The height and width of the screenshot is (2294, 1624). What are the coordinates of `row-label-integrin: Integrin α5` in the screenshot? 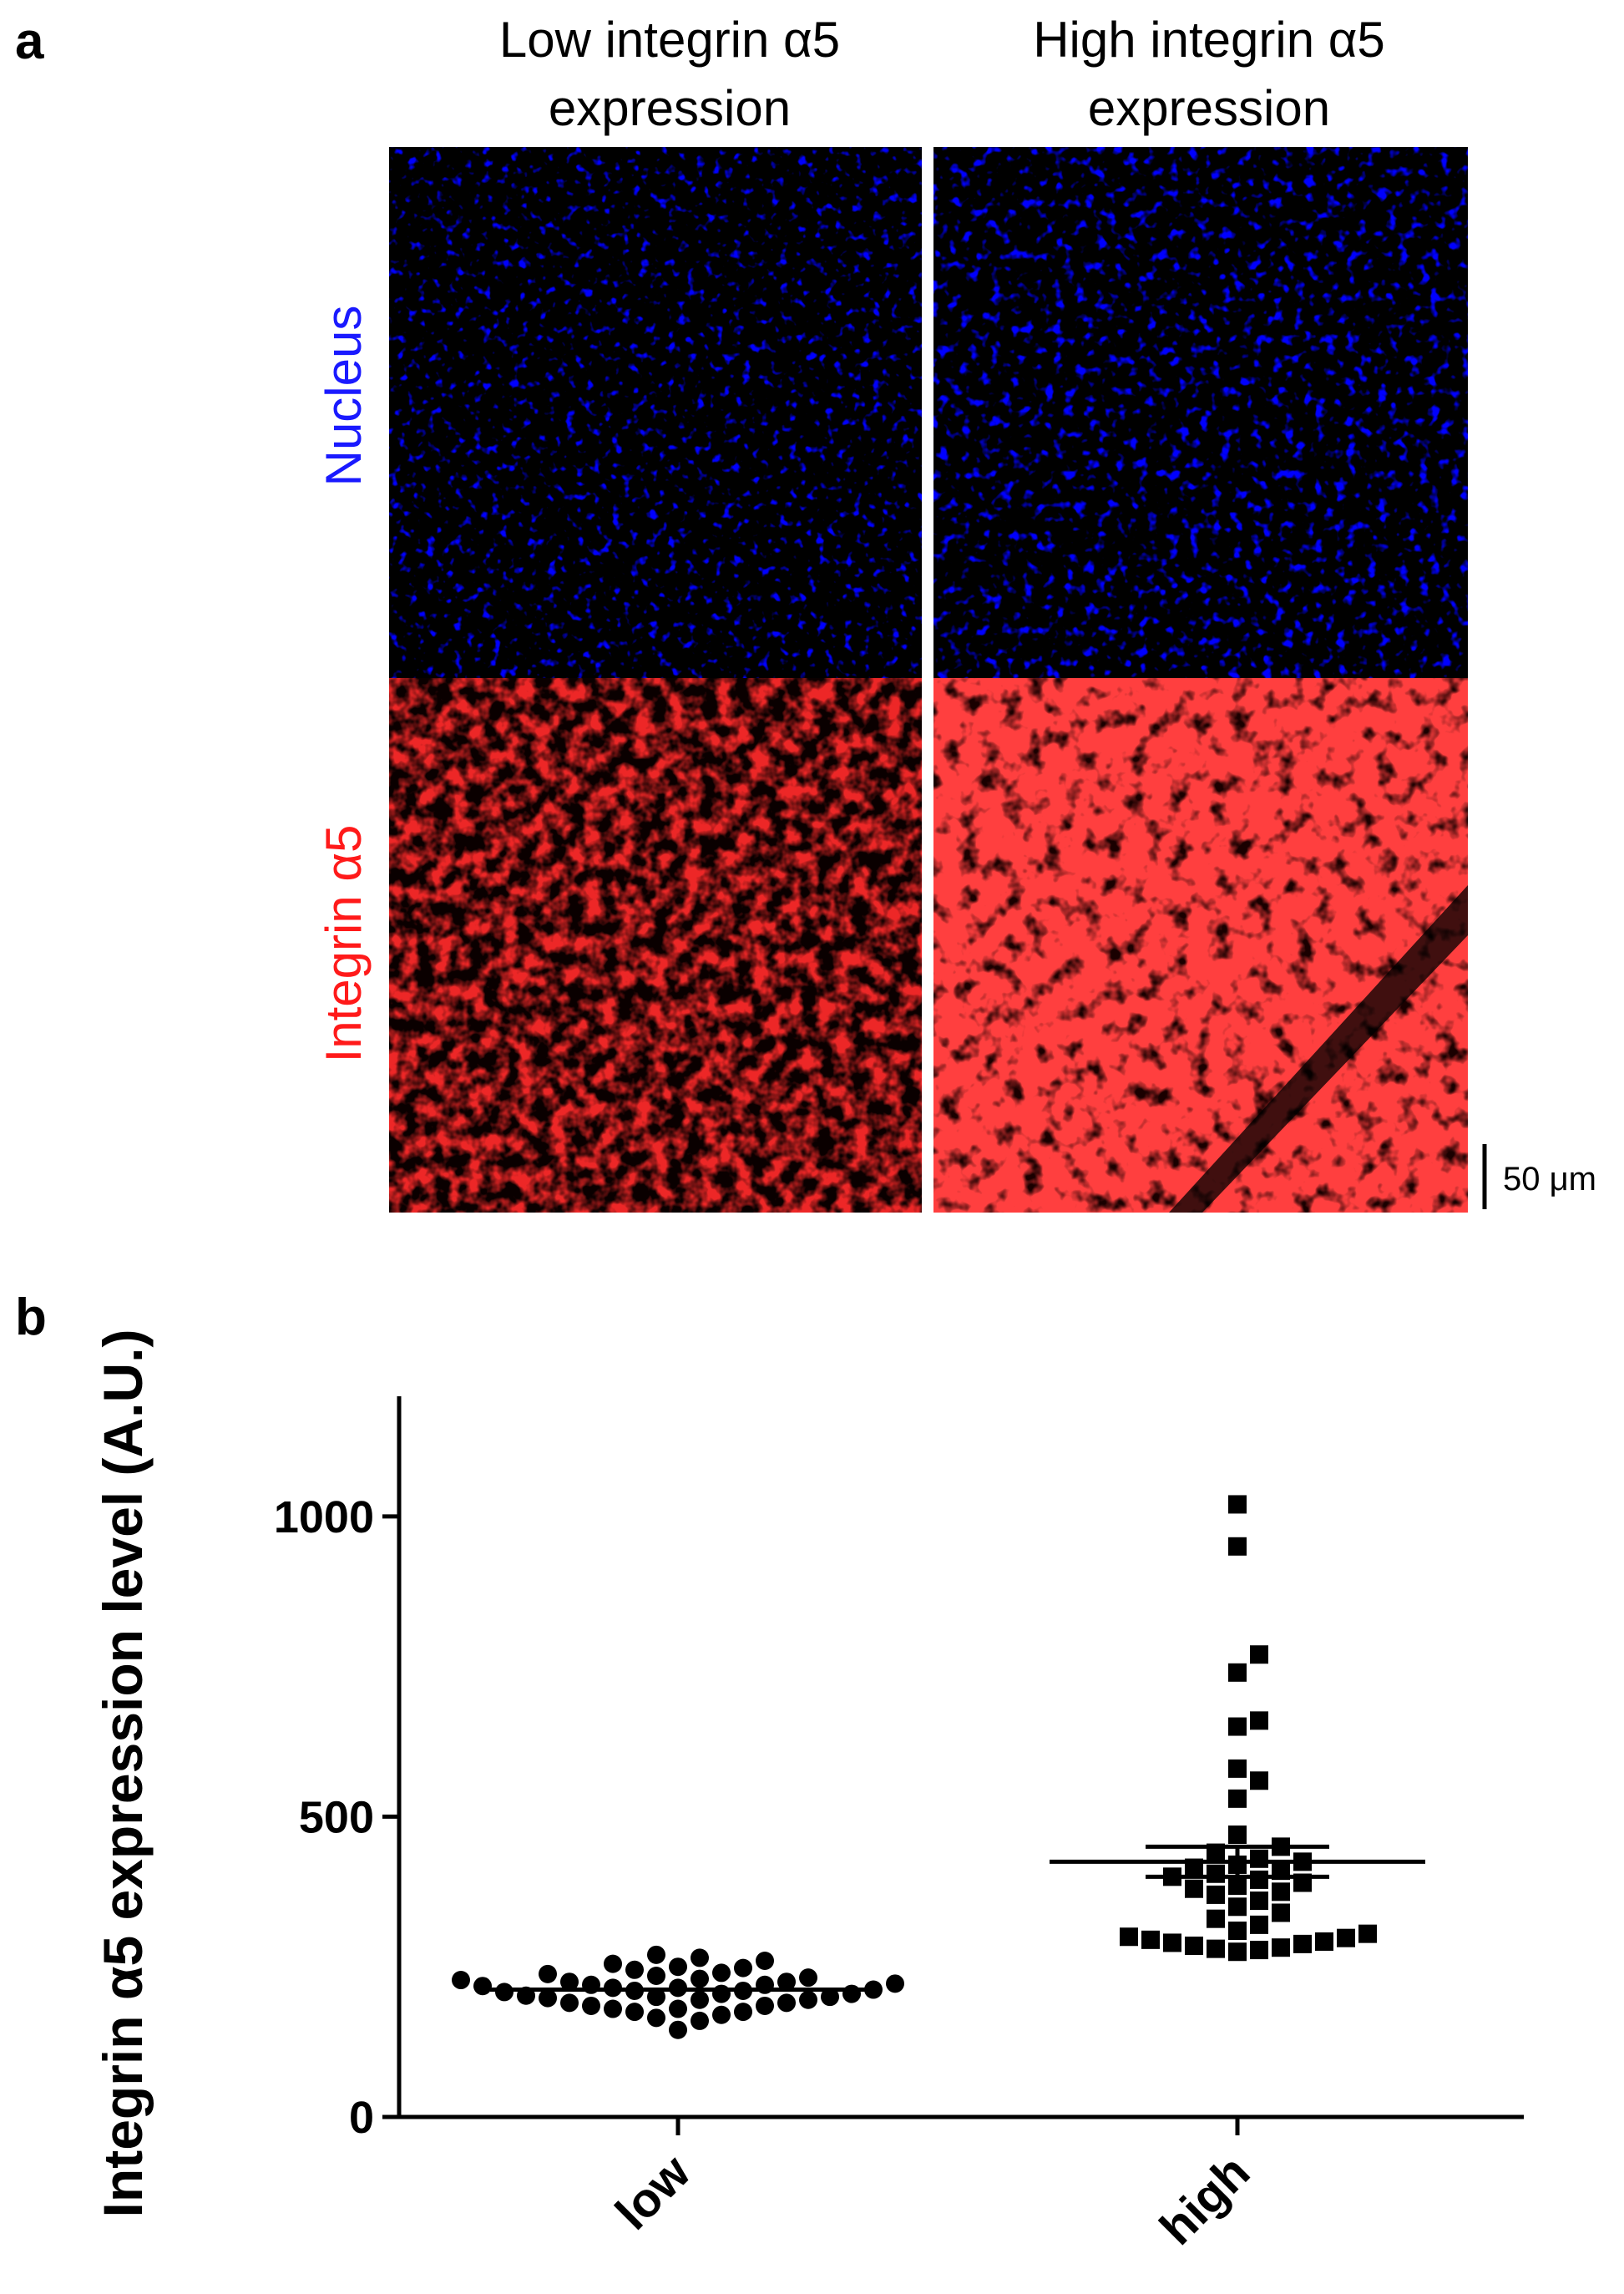 It's located at (344, 944).